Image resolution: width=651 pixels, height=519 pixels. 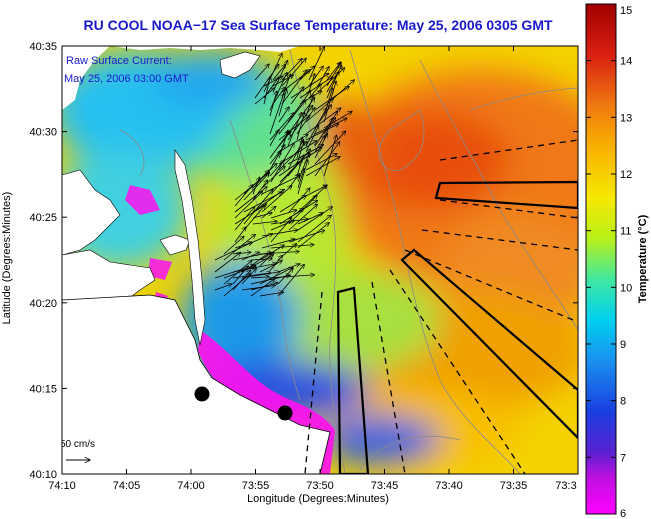 I want to click on colorbar-gradient, so click(x=601, y=259).